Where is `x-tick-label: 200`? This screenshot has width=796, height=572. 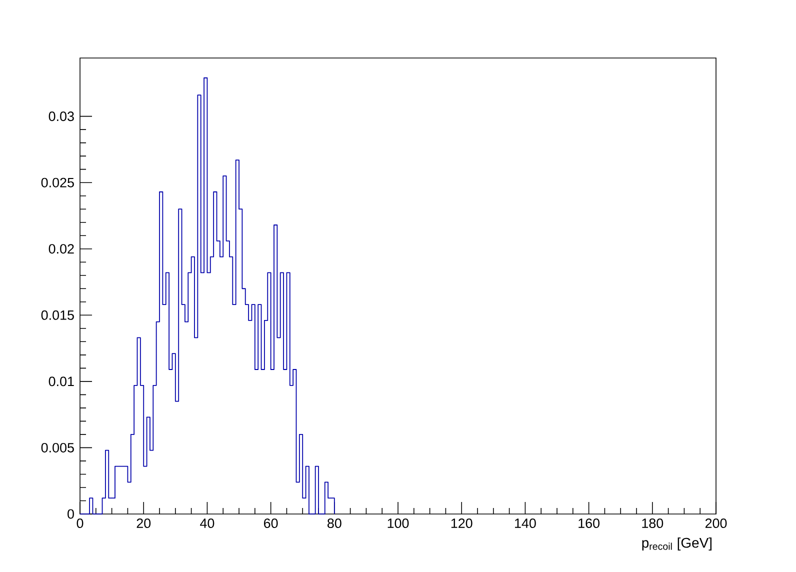
x-tick-label: 200 is located at coordinates (716, 523).